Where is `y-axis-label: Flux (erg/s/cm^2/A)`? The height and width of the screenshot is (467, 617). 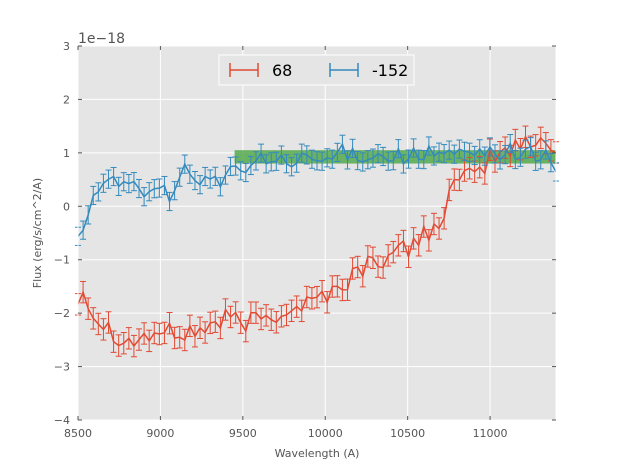
y-axis-label: Flux (erg/s/cm^2/A) is located at coordinates (37, 233).